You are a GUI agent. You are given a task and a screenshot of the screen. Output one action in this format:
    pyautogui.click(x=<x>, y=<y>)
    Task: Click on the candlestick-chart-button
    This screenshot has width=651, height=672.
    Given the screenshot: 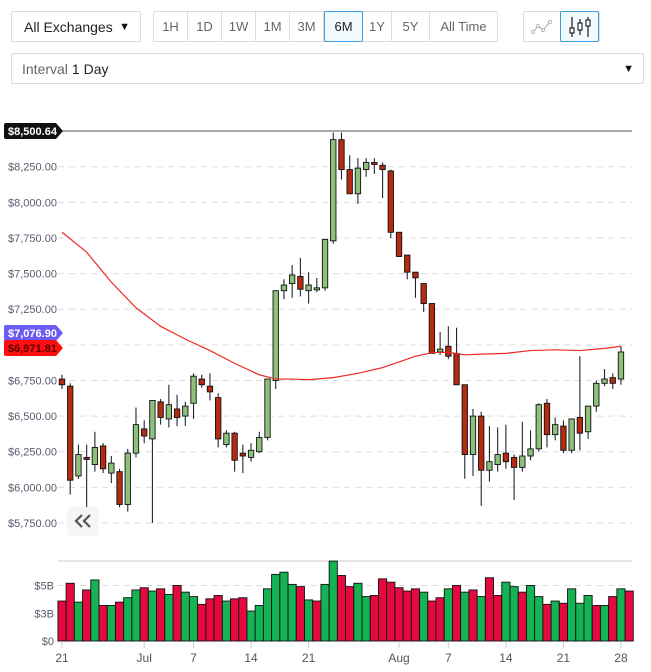 What is the action you would take?
    pyautogui.click(x=579, y=26)
    